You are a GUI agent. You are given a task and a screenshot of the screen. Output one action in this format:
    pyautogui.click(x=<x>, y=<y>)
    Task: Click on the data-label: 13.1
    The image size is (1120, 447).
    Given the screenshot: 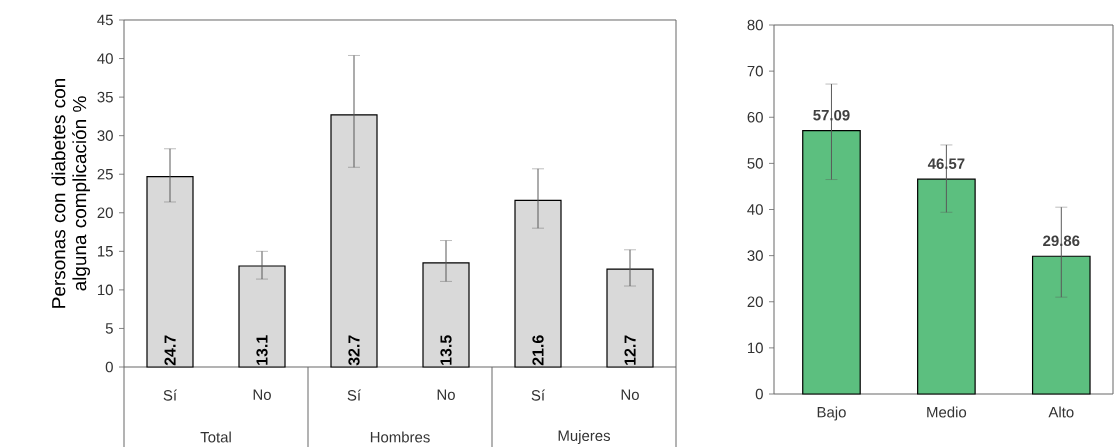 What is the action you would take?
    pyautogui.click(x=262, y=350)
    